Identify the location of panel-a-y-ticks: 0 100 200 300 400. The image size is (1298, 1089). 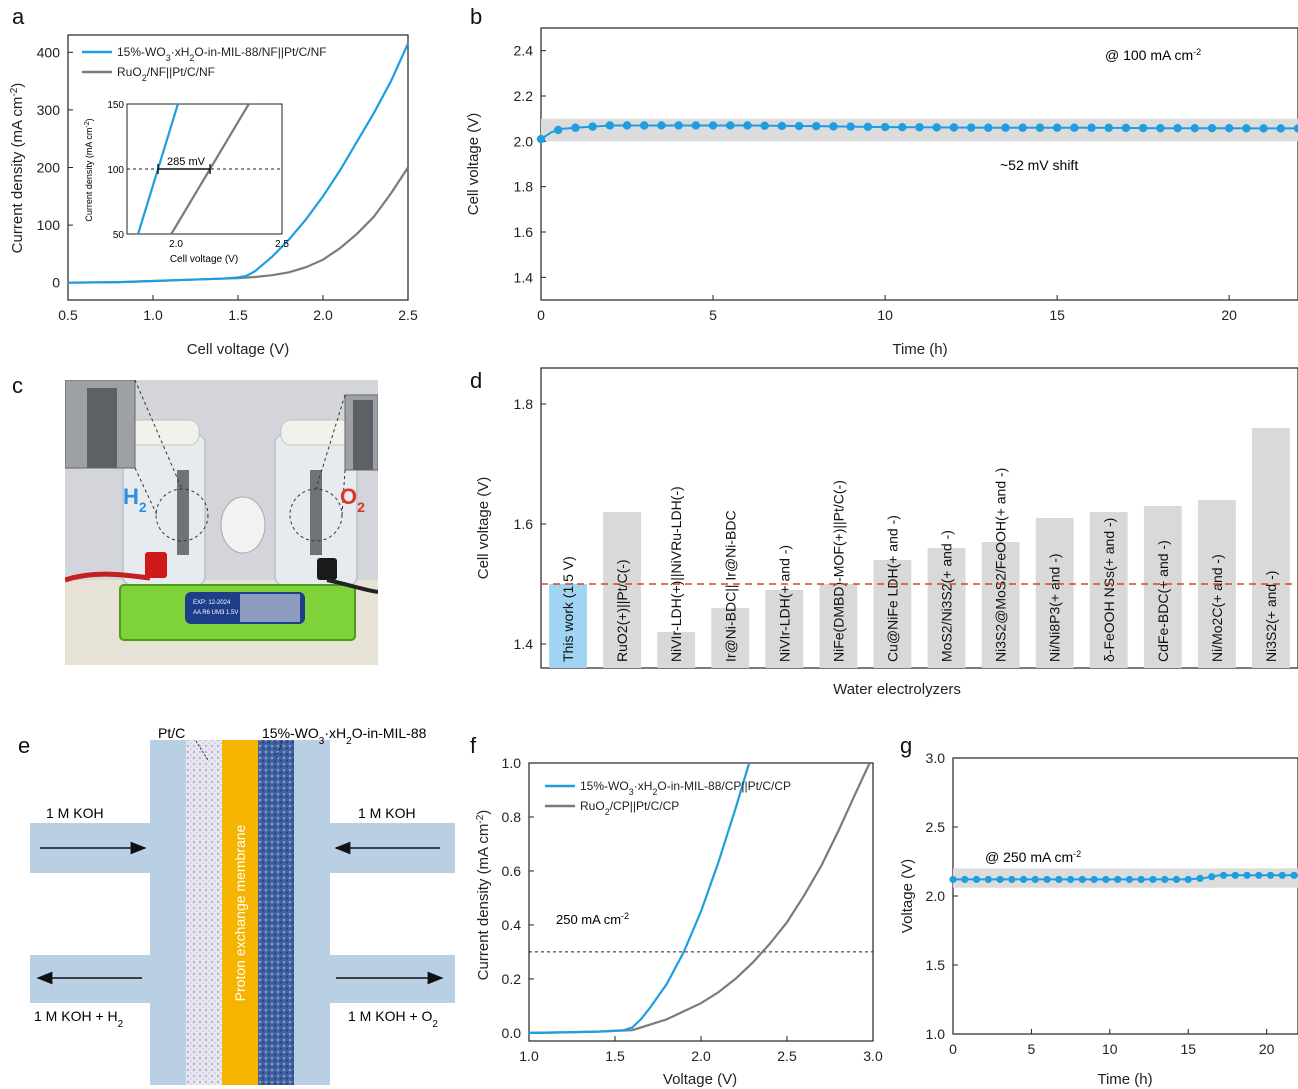
(55, 167).